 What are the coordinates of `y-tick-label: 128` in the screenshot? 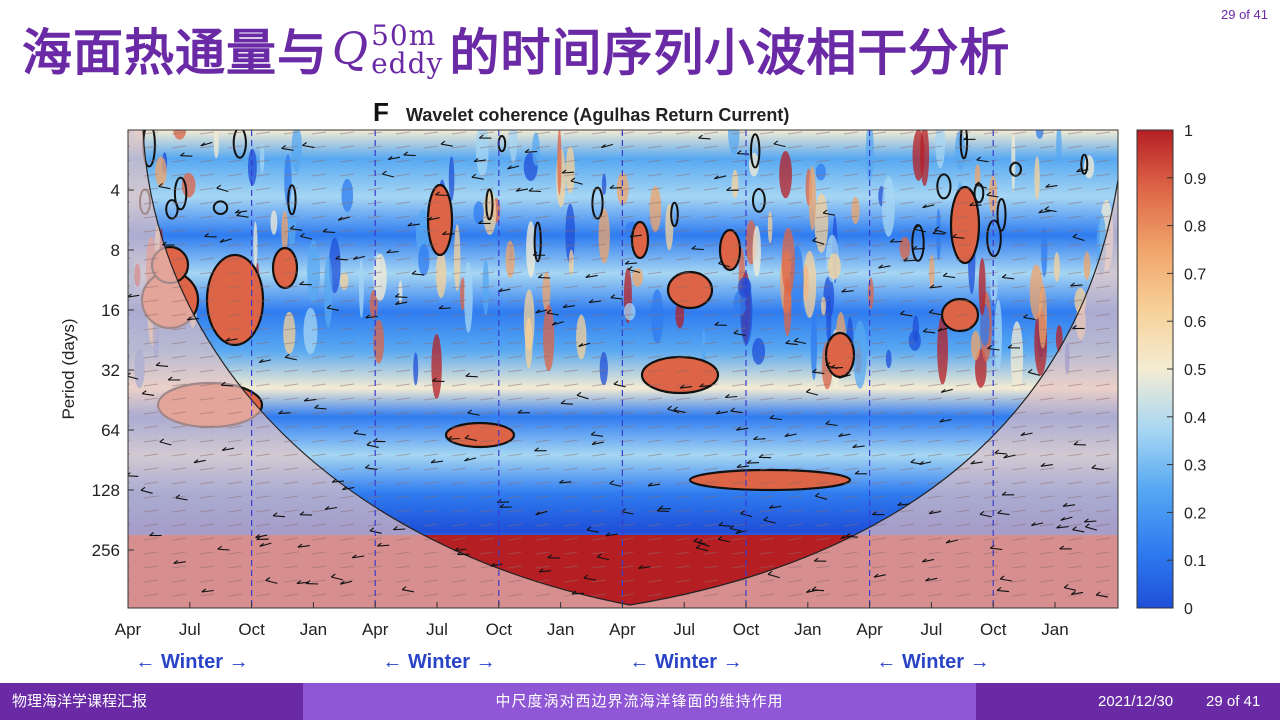 It's located at (106, 490).